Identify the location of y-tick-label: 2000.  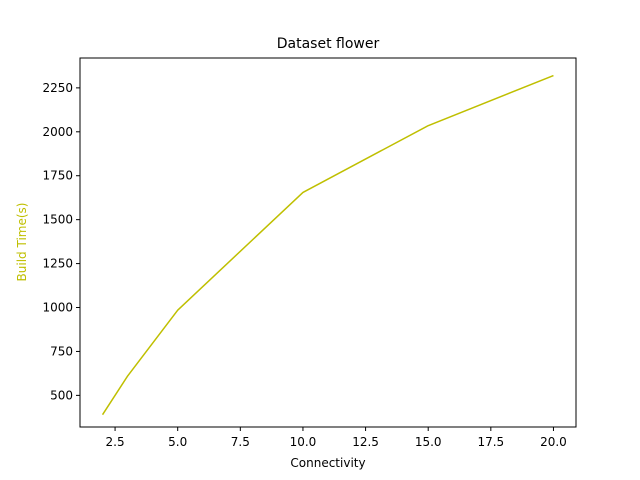
(57, 132).